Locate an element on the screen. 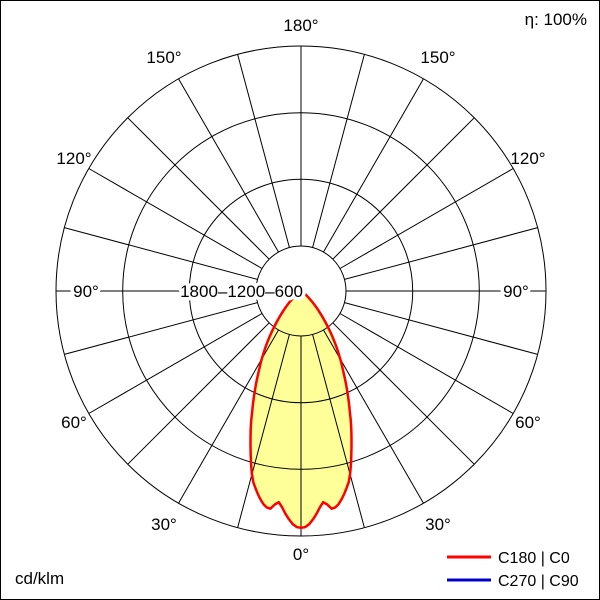  angle-label-30-left: 30° is located at coordinates (164, 524).